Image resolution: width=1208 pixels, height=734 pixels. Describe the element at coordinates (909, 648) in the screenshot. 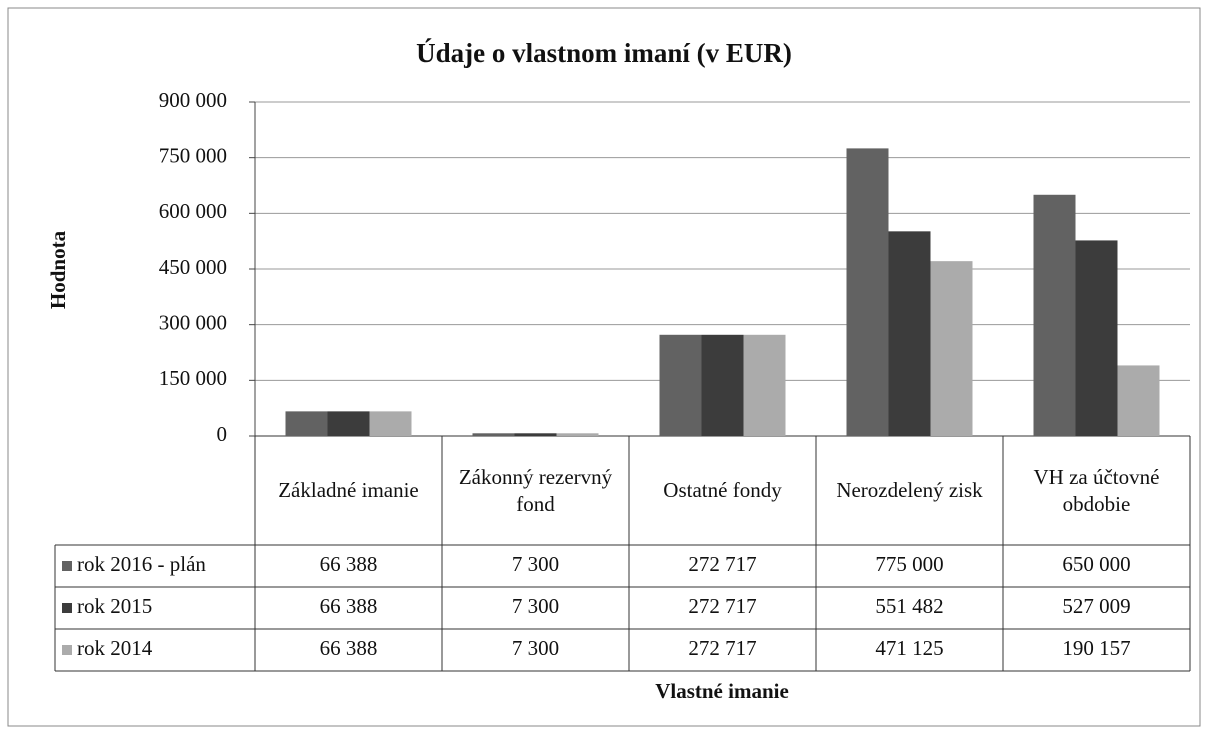

I see `data-table-value: 471 125` at that location.